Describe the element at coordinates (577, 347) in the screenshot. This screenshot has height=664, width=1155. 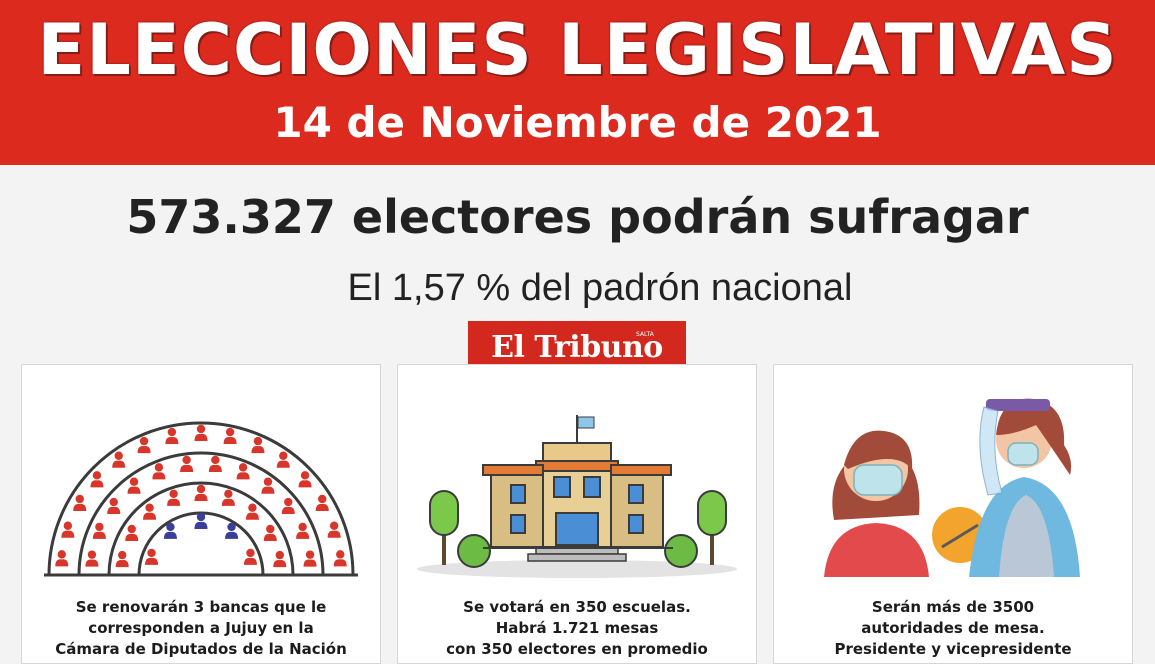
I see `logo-text: El Tribuno` at that location.